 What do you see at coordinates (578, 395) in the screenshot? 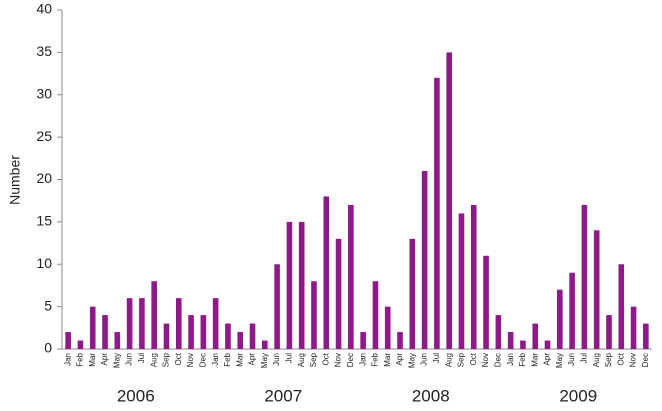
I see `year-label: 2009` at bounding box center [578, 395].